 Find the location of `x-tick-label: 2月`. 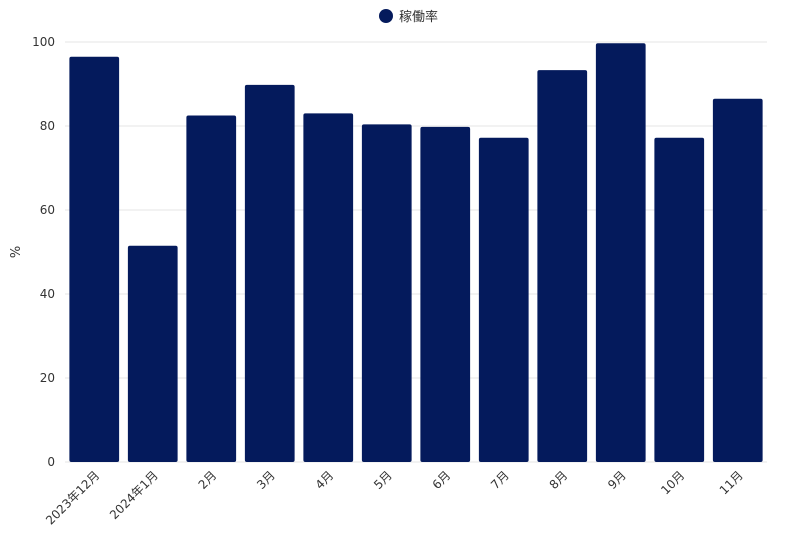

x-tick-label: 2月 is located at coordinates (208, 480).